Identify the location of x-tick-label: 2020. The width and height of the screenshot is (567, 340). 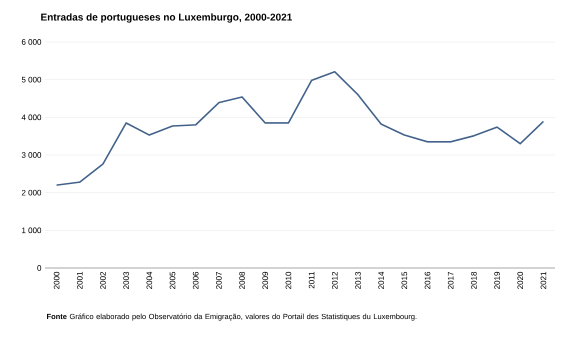
(520, 280).